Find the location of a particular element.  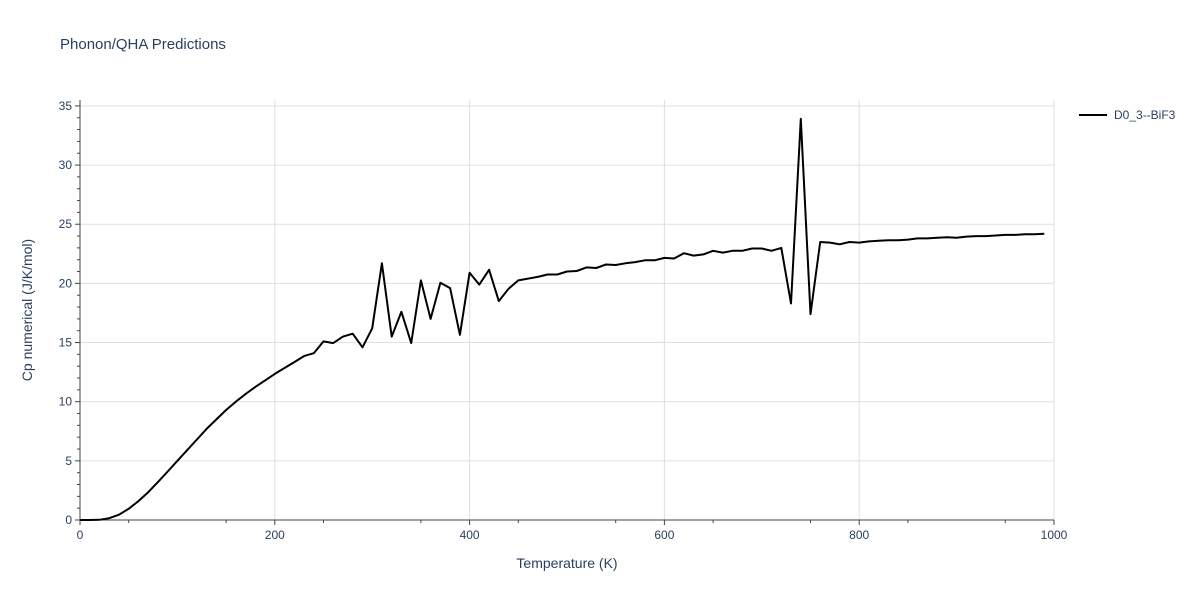

y-tick-label: 5 is located at coordinates (68, 461).